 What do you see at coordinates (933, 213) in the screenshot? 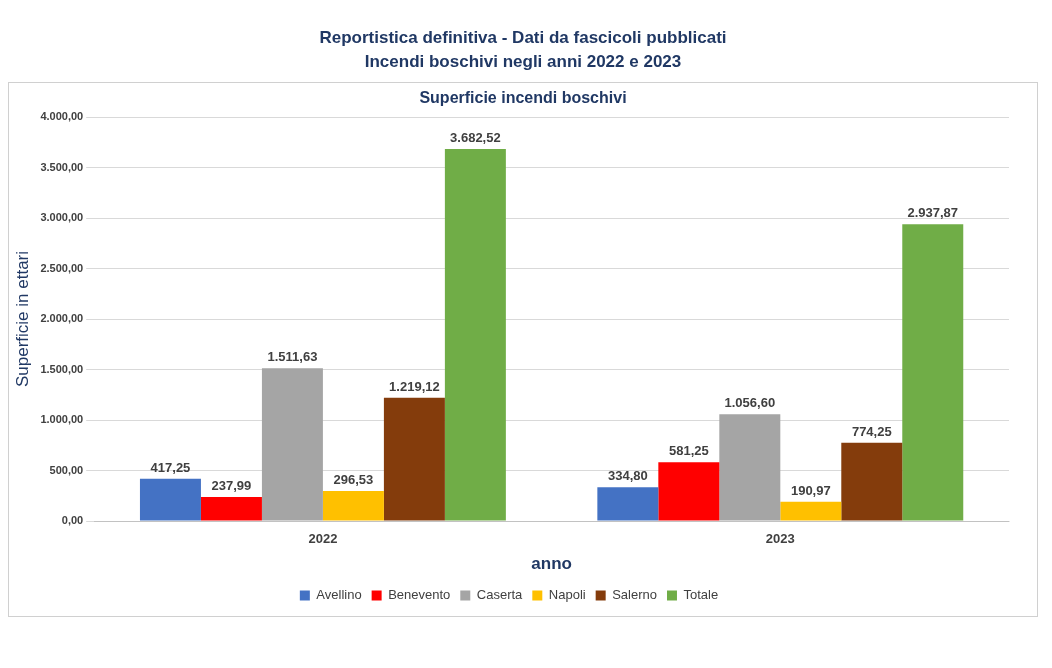
I see `data-label: 2.937,87` at bounding box center [933, 213].